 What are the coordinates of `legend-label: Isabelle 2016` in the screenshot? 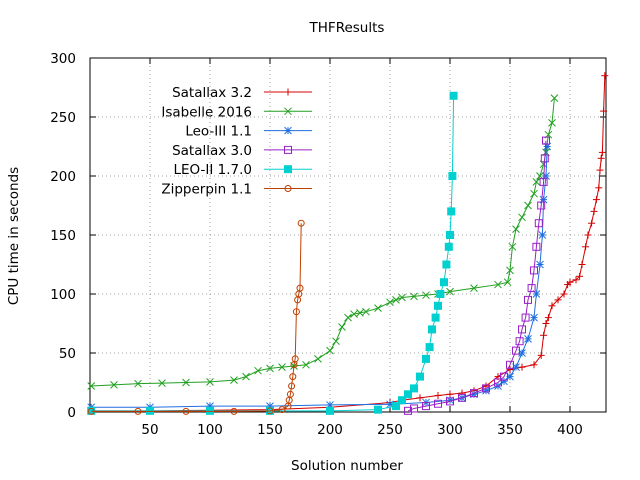 It's located at (206, 112).